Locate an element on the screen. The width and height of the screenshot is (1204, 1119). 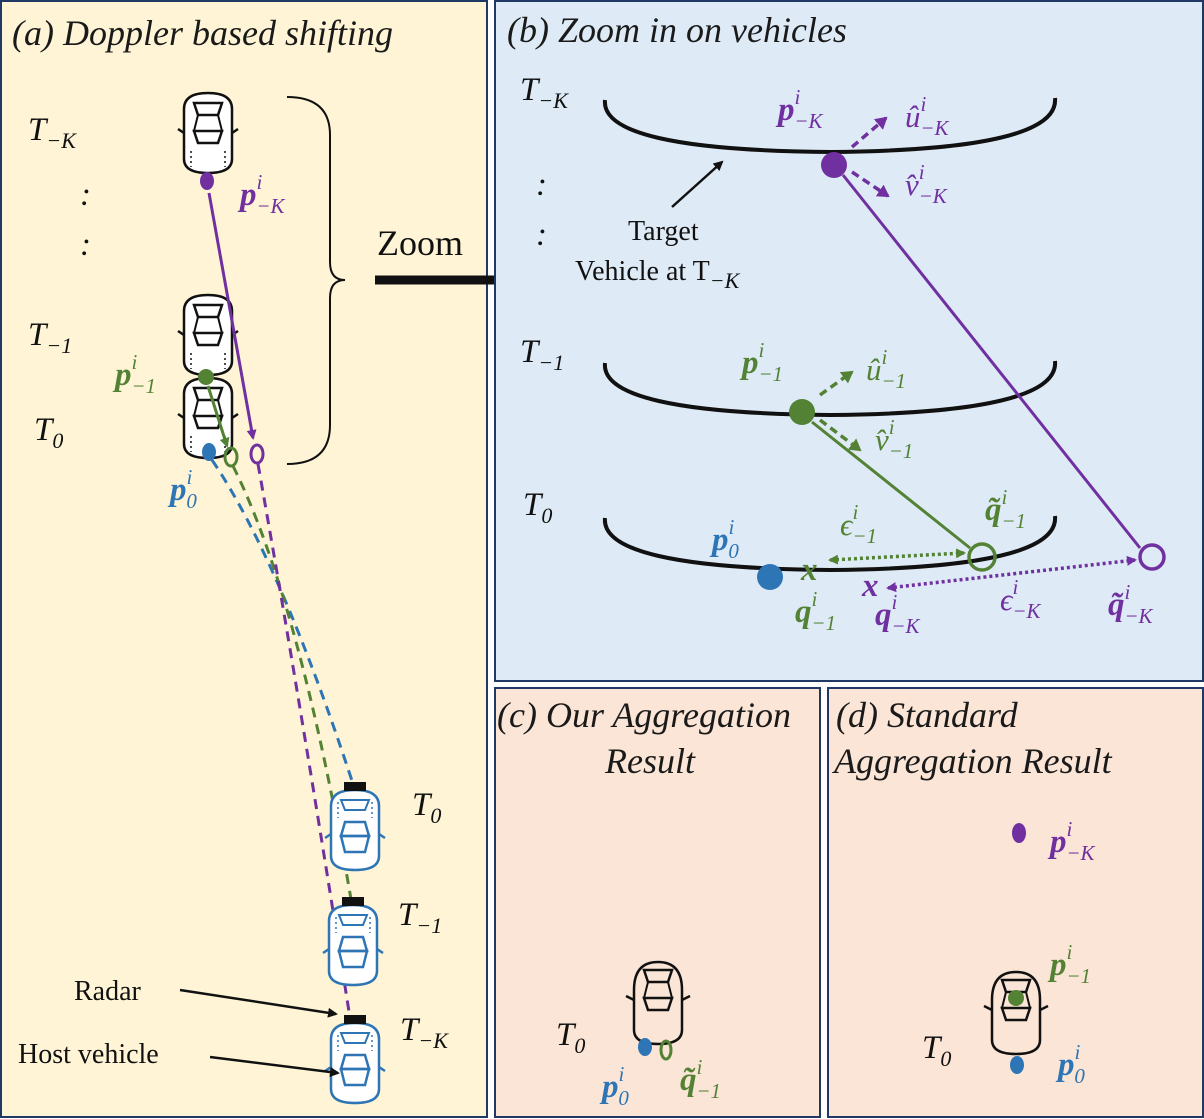
shift-arrow-purple is located at coordinates (232, 316).